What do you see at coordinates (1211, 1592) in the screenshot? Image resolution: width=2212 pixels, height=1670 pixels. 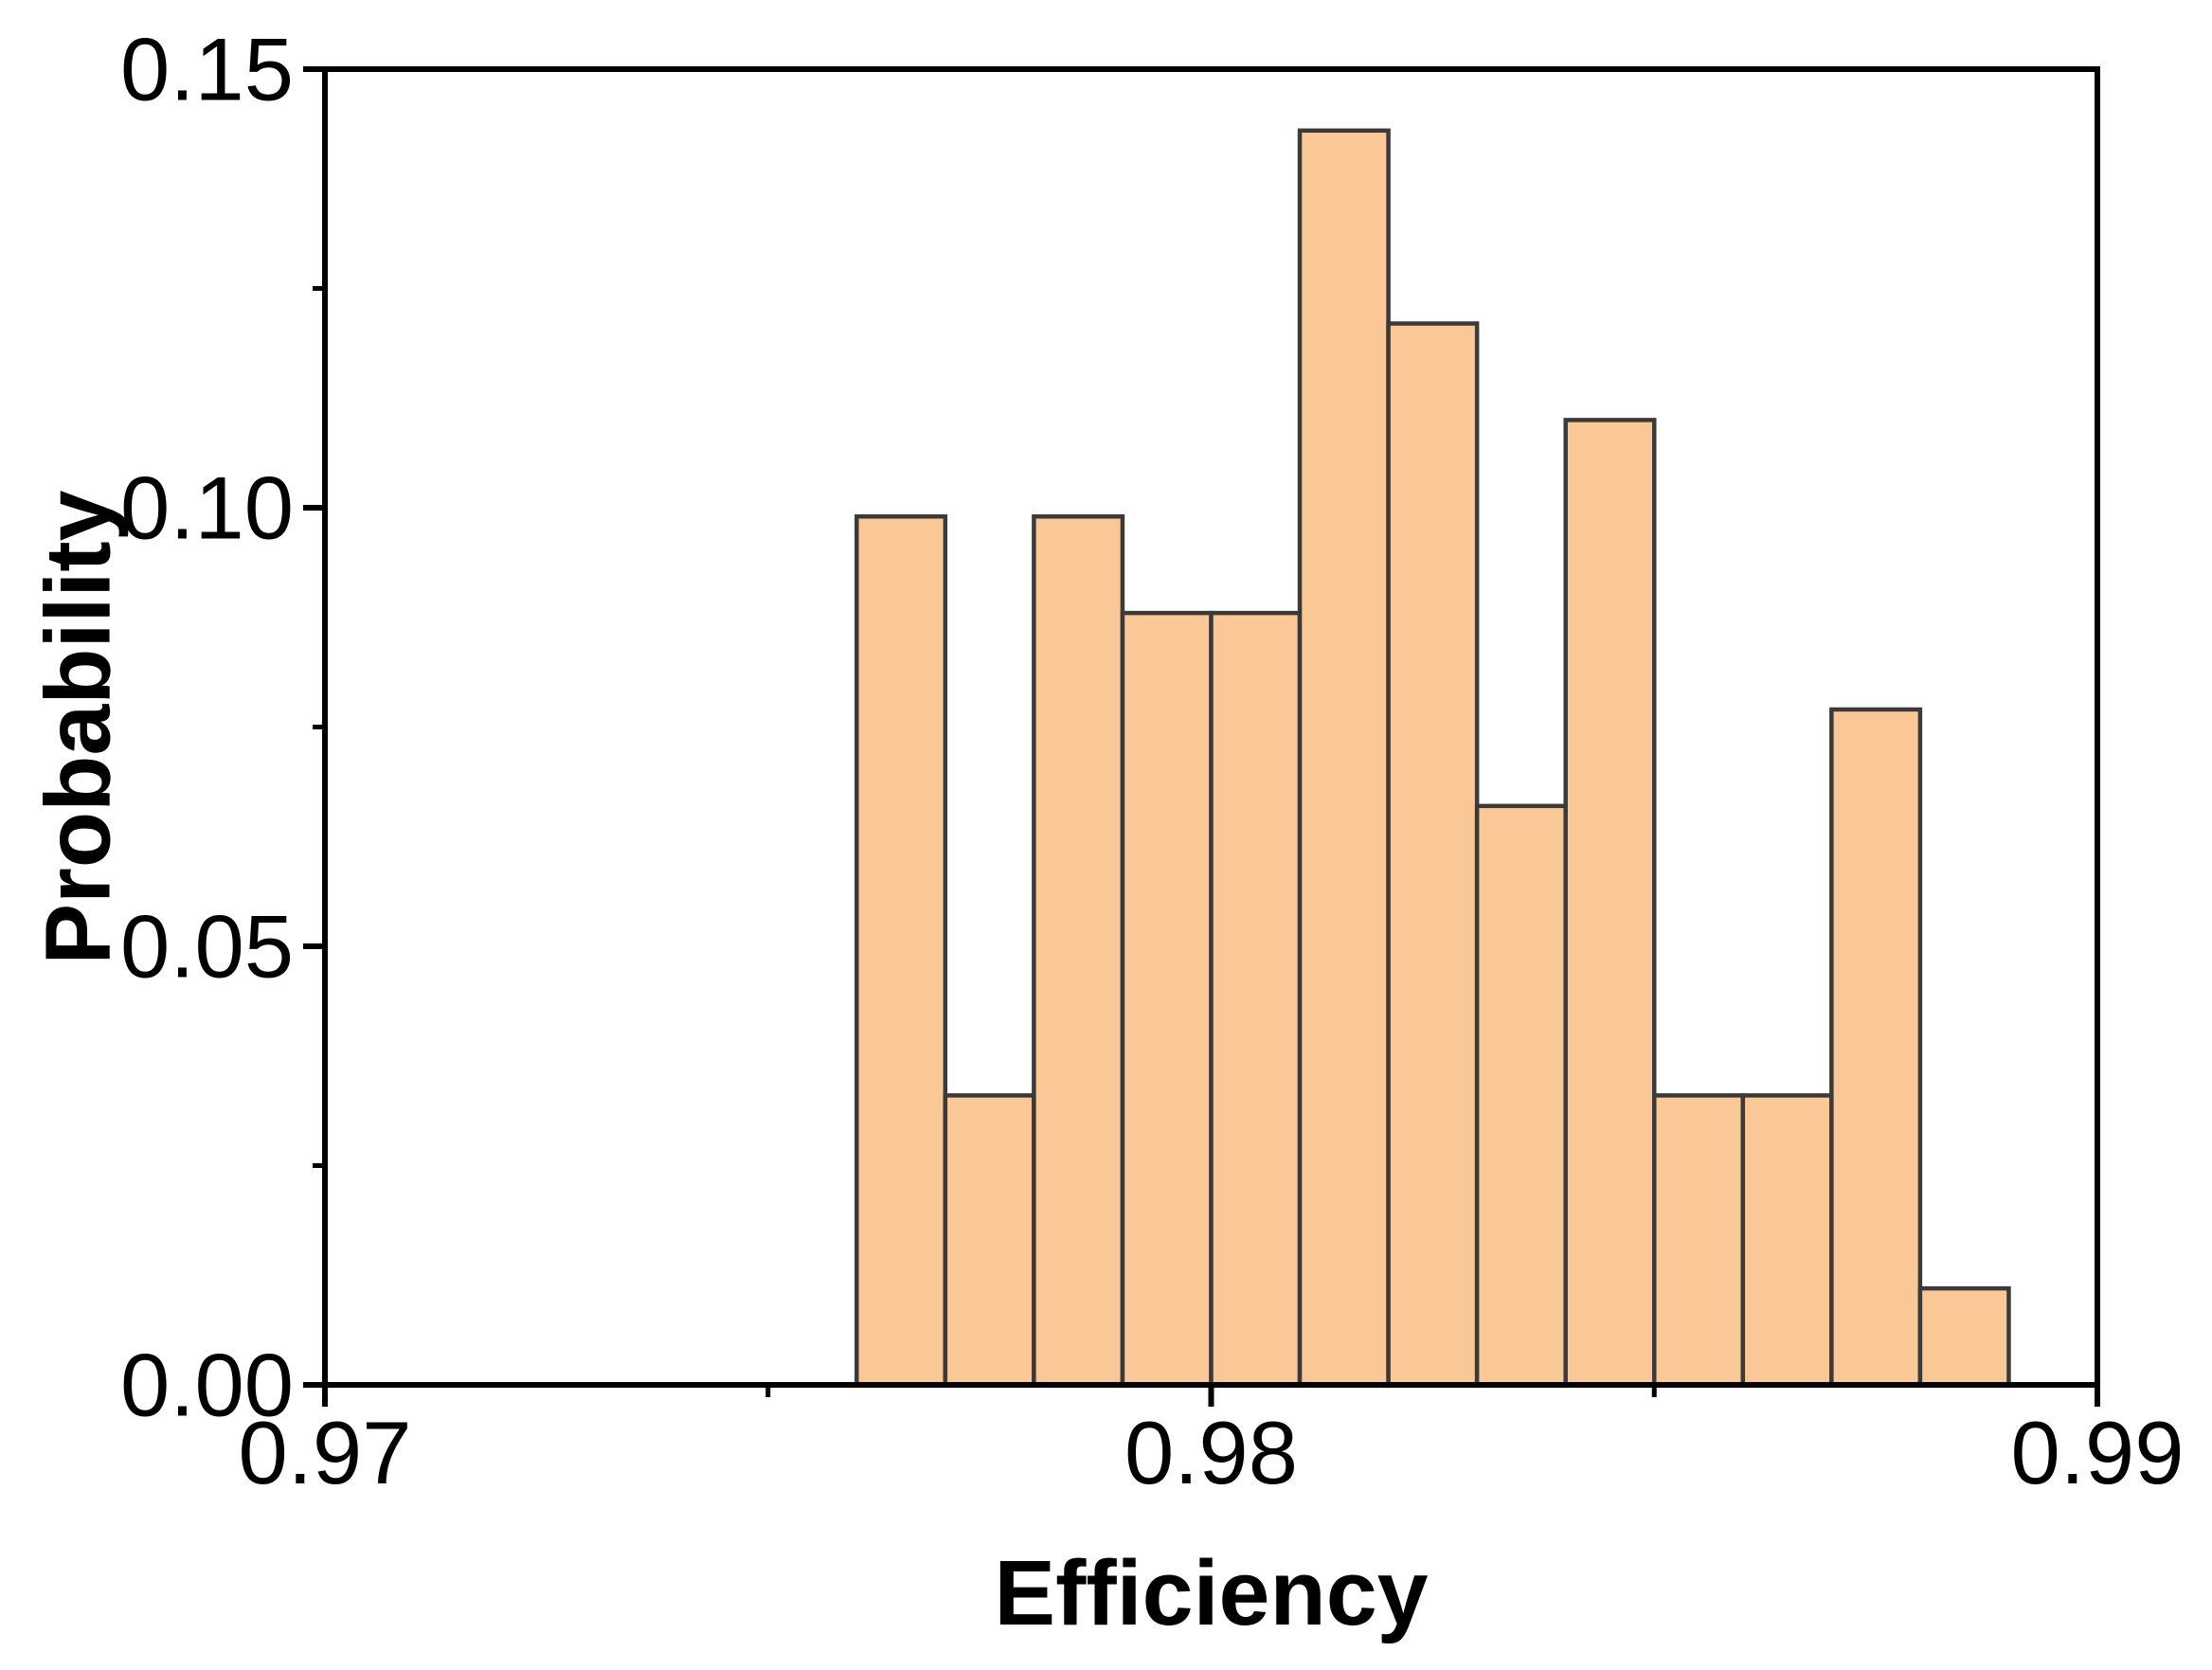 I see `x-axis-title: Efficiency` at bounding box center [1211, 1592].